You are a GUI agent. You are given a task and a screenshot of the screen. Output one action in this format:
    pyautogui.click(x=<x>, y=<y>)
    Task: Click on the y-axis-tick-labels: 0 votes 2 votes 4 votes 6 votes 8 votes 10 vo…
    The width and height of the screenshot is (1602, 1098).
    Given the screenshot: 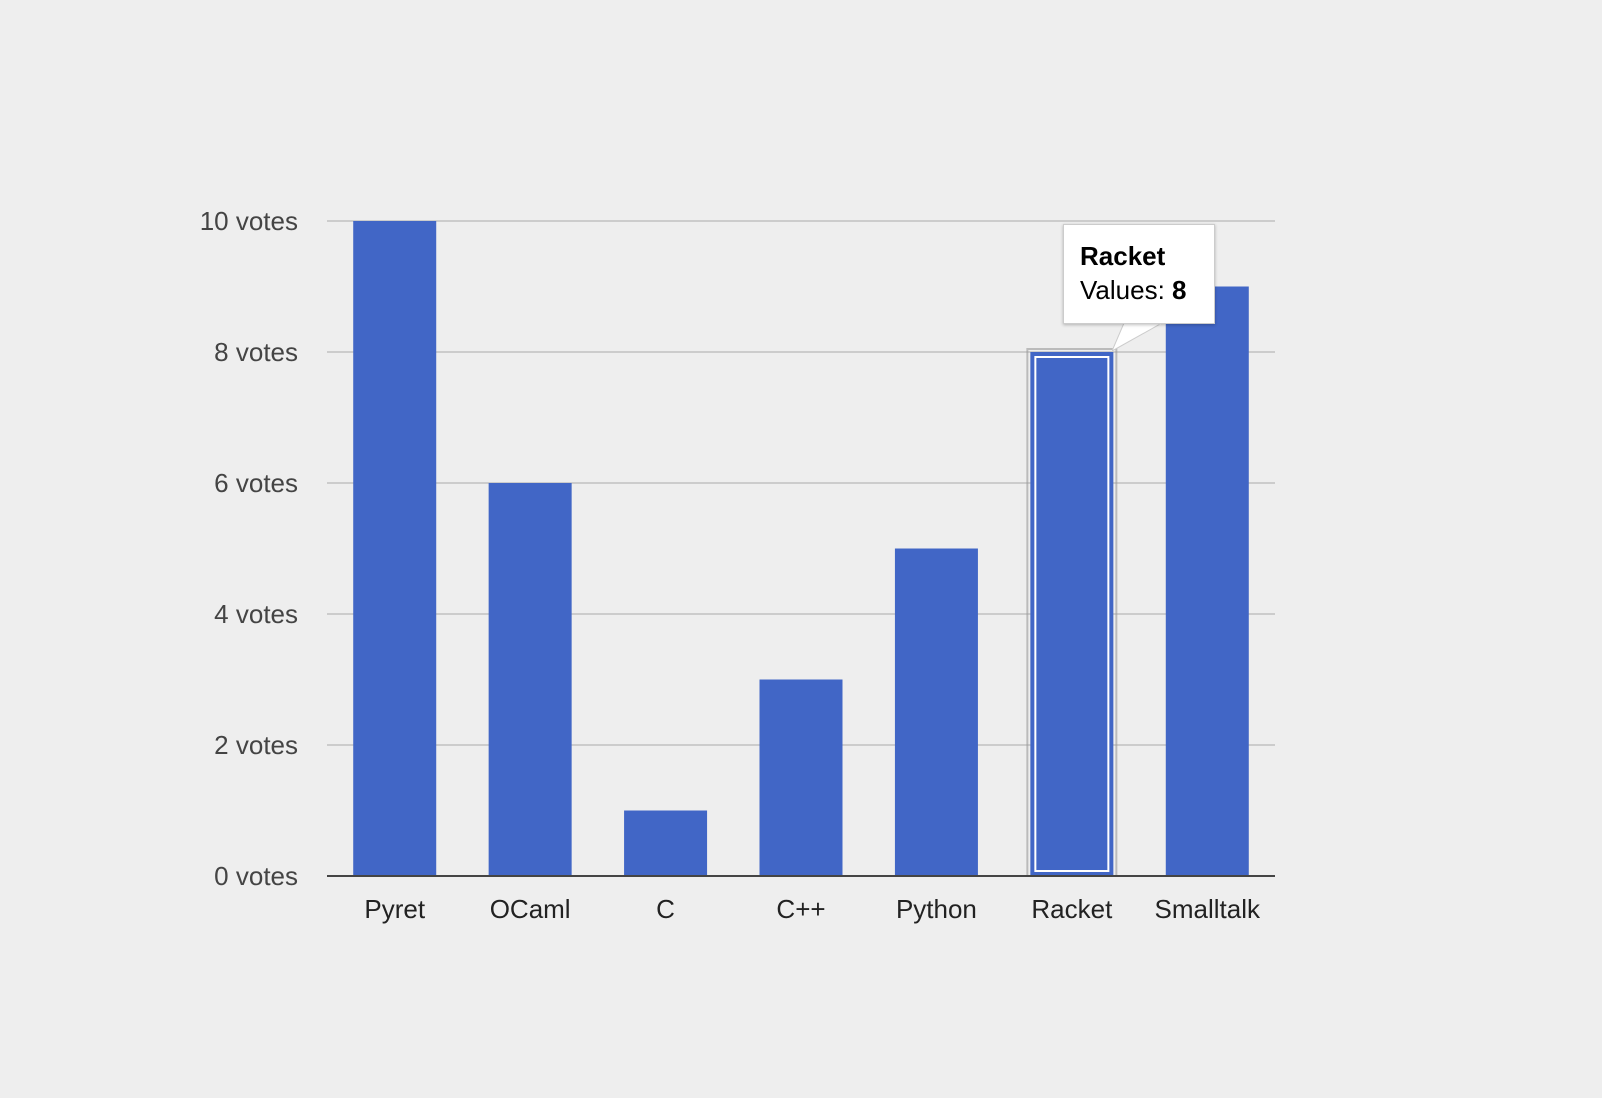 What is the action you would take?
    pyautogui.click(x=249, y=548)
    